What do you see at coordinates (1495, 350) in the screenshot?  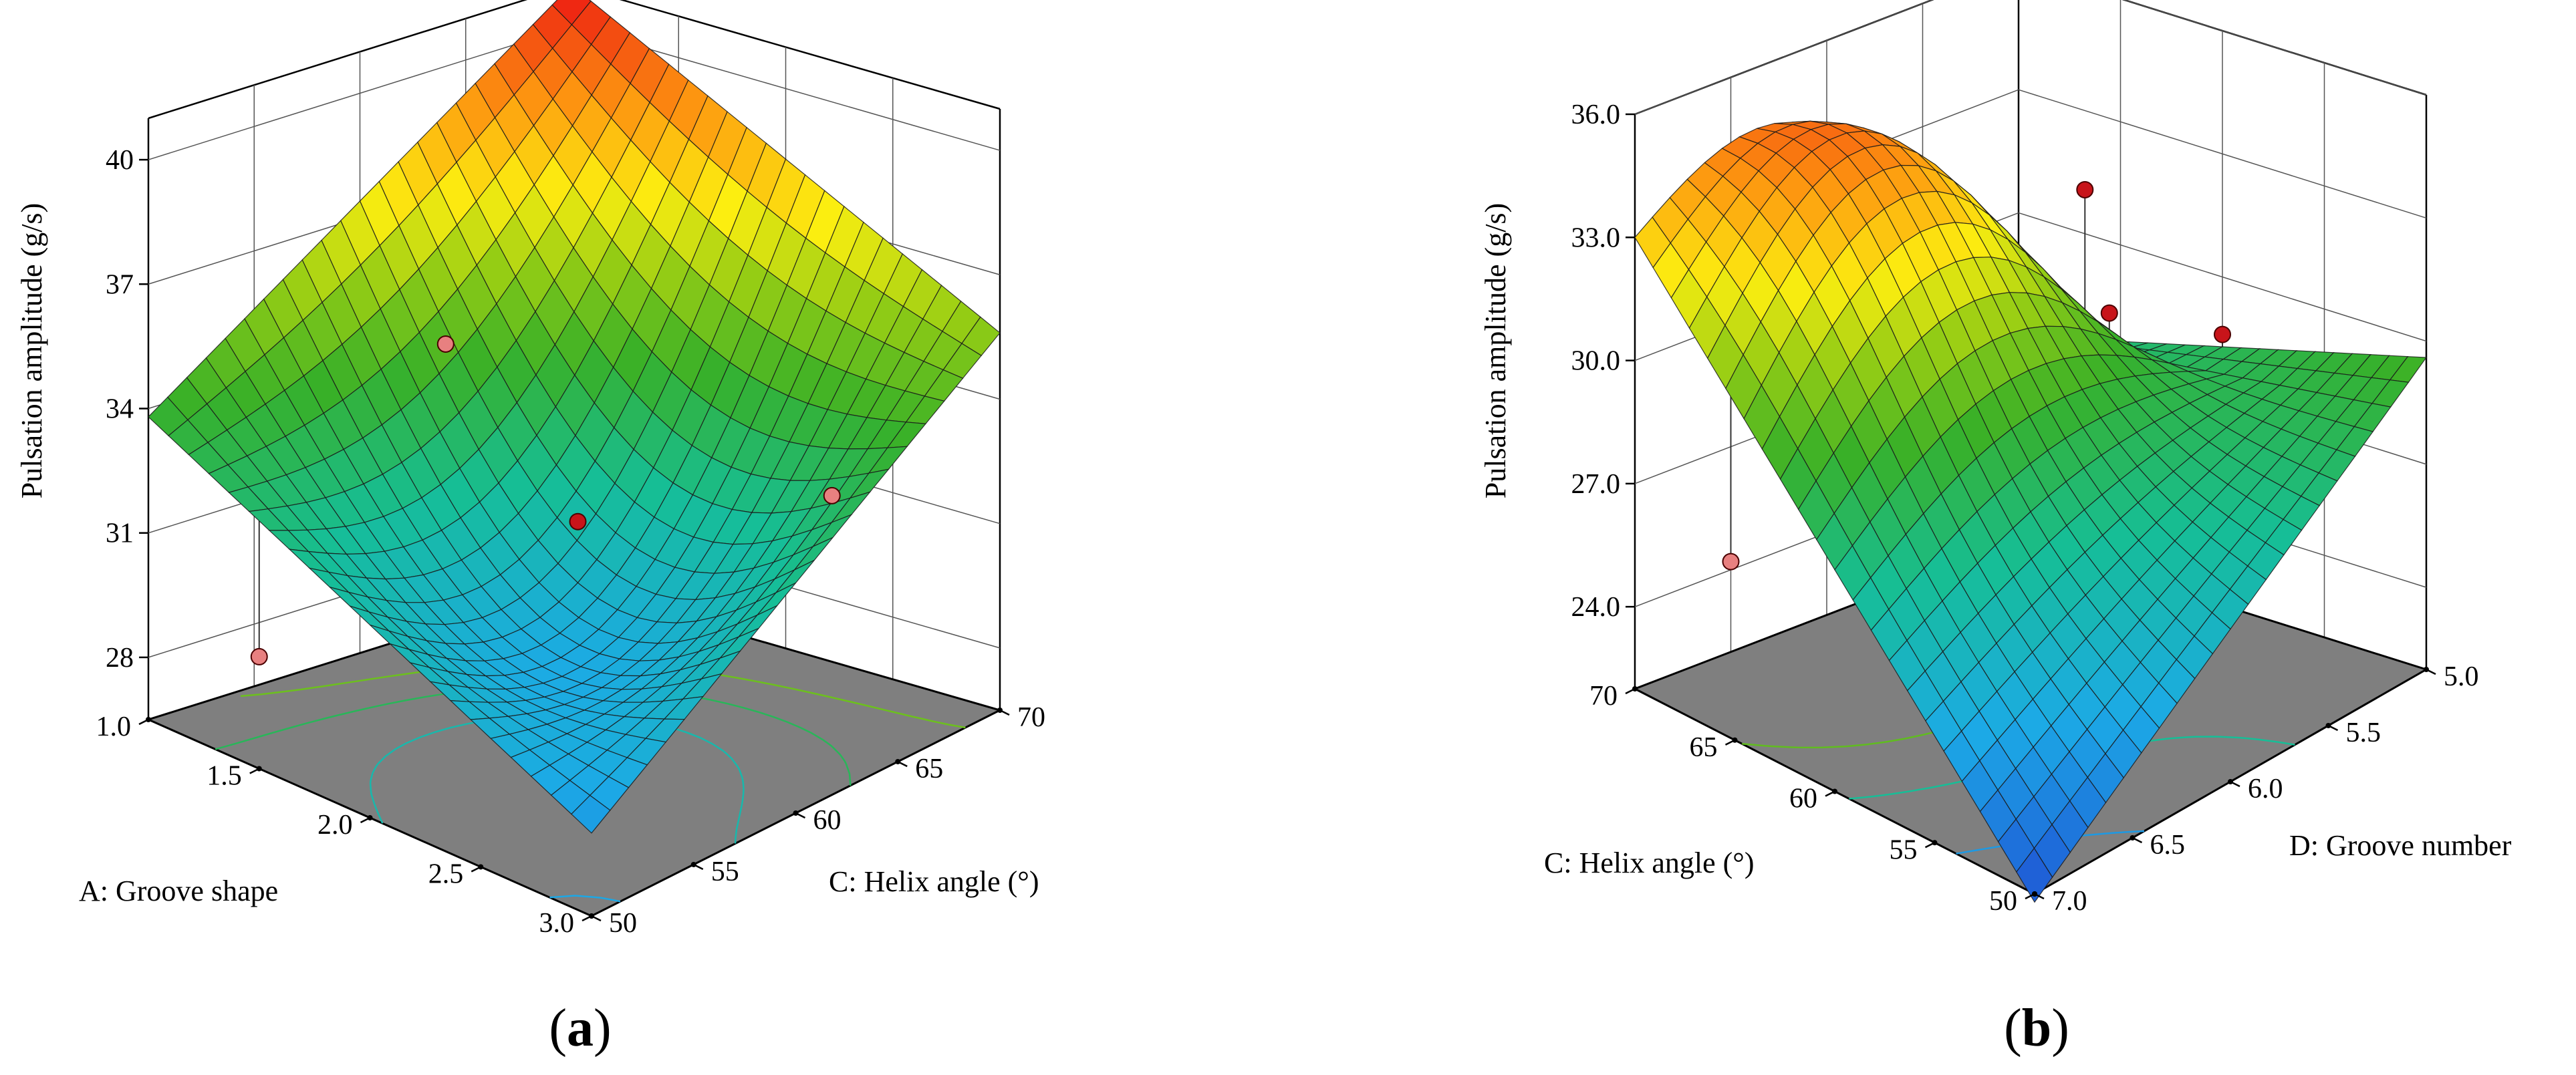 I see `panel-b-z-axis-label: Pulsation amplitude (g/s)` at bounding box center [1495, 350].